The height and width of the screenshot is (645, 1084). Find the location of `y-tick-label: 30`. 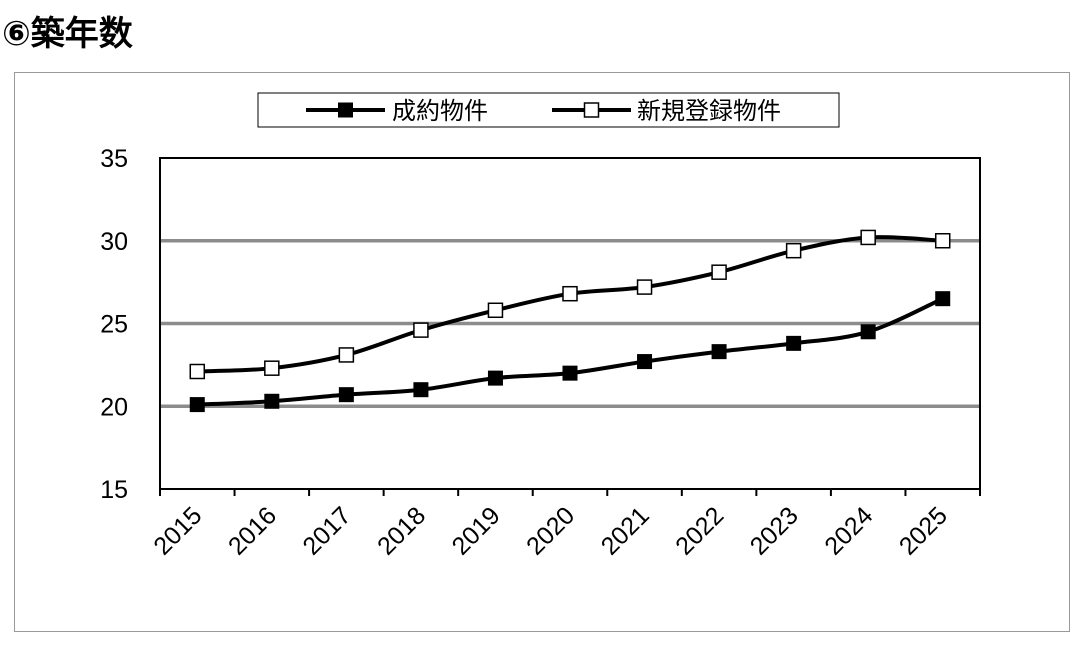

y-tick-label: 30 is located at coordinates (114, 242).